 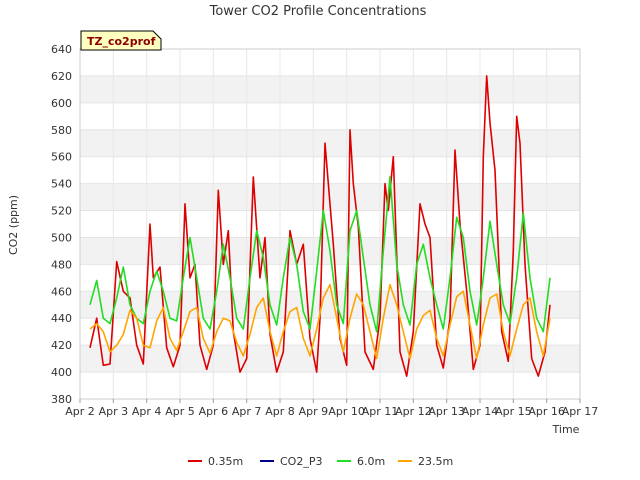 I want to click on y-tick-label: 380, so click(x=61, y=399).